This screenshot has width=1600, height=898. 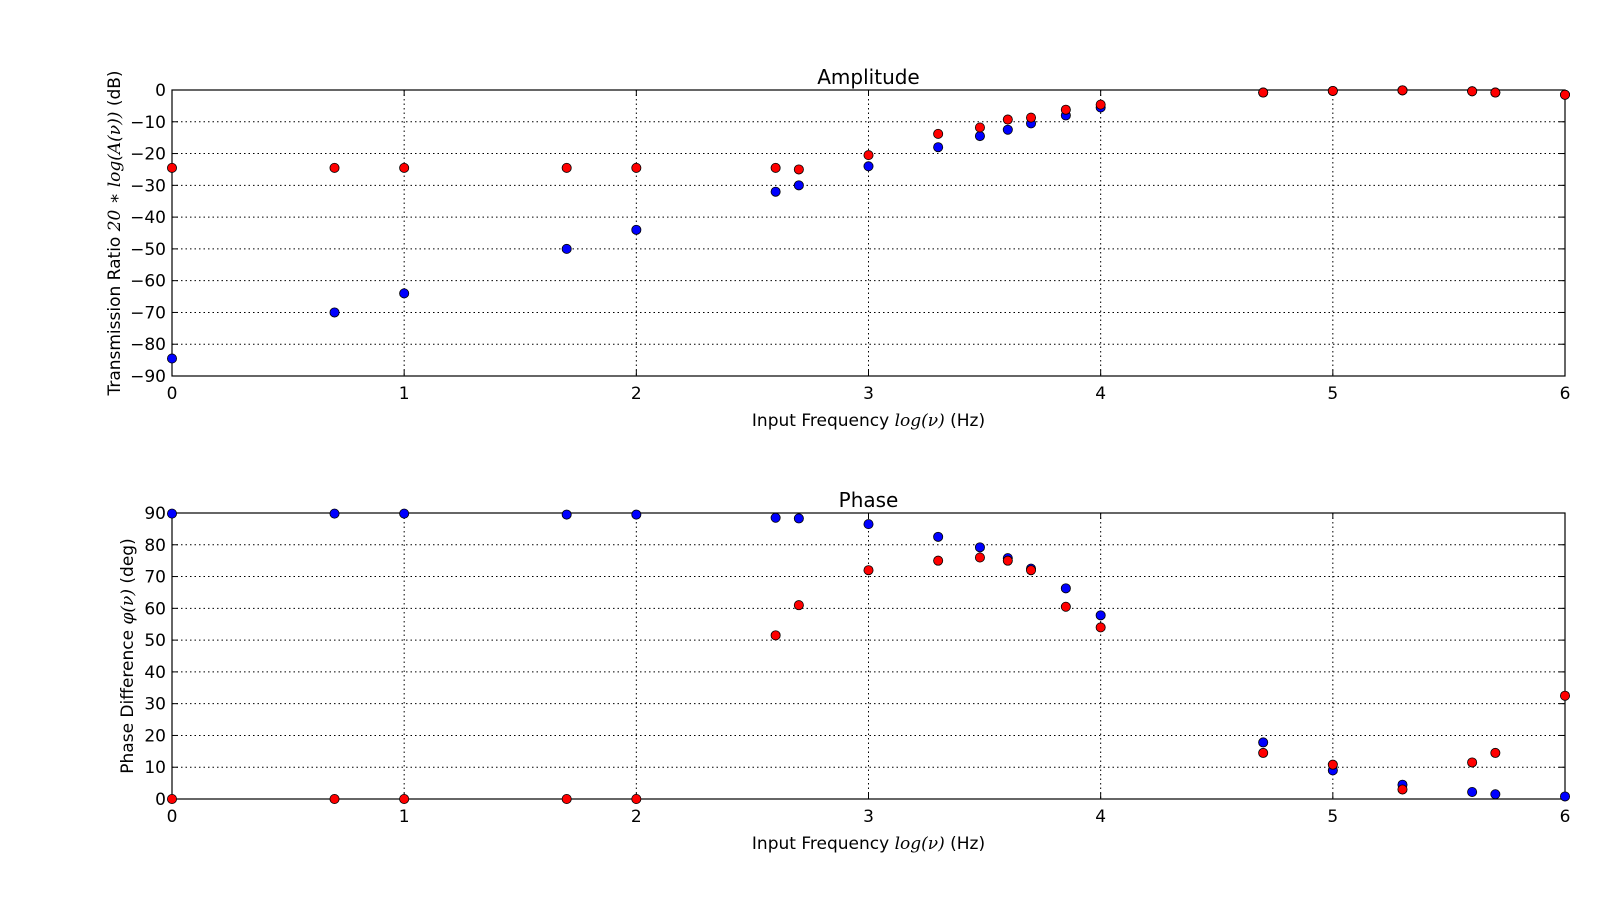 What do you see at coordinates (148, 186) in the screenshot?
I see `amplitude-ytick-label: −30` at bounding box center [148, 186].